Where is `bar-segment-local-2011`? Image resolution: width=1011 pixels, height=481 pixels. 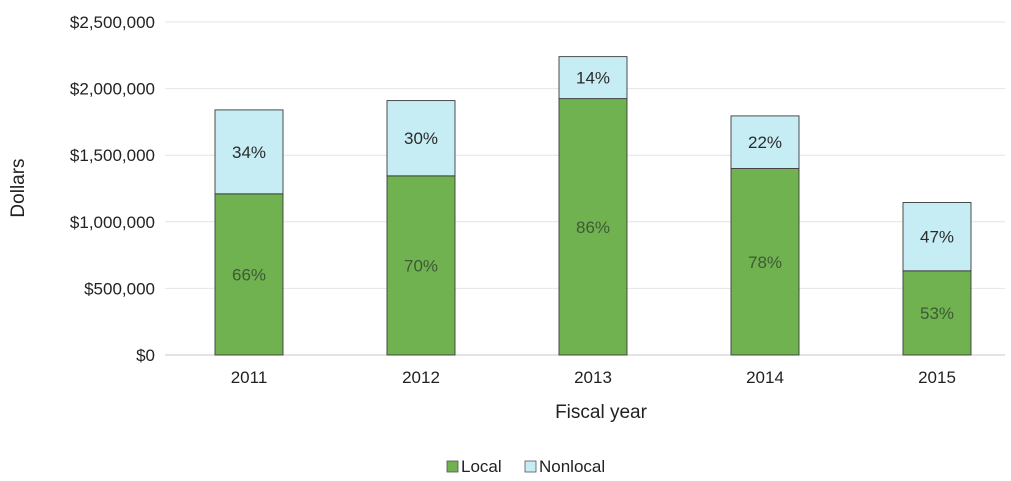 bar-segment-local-2011 is located at coordinates (249, 274).